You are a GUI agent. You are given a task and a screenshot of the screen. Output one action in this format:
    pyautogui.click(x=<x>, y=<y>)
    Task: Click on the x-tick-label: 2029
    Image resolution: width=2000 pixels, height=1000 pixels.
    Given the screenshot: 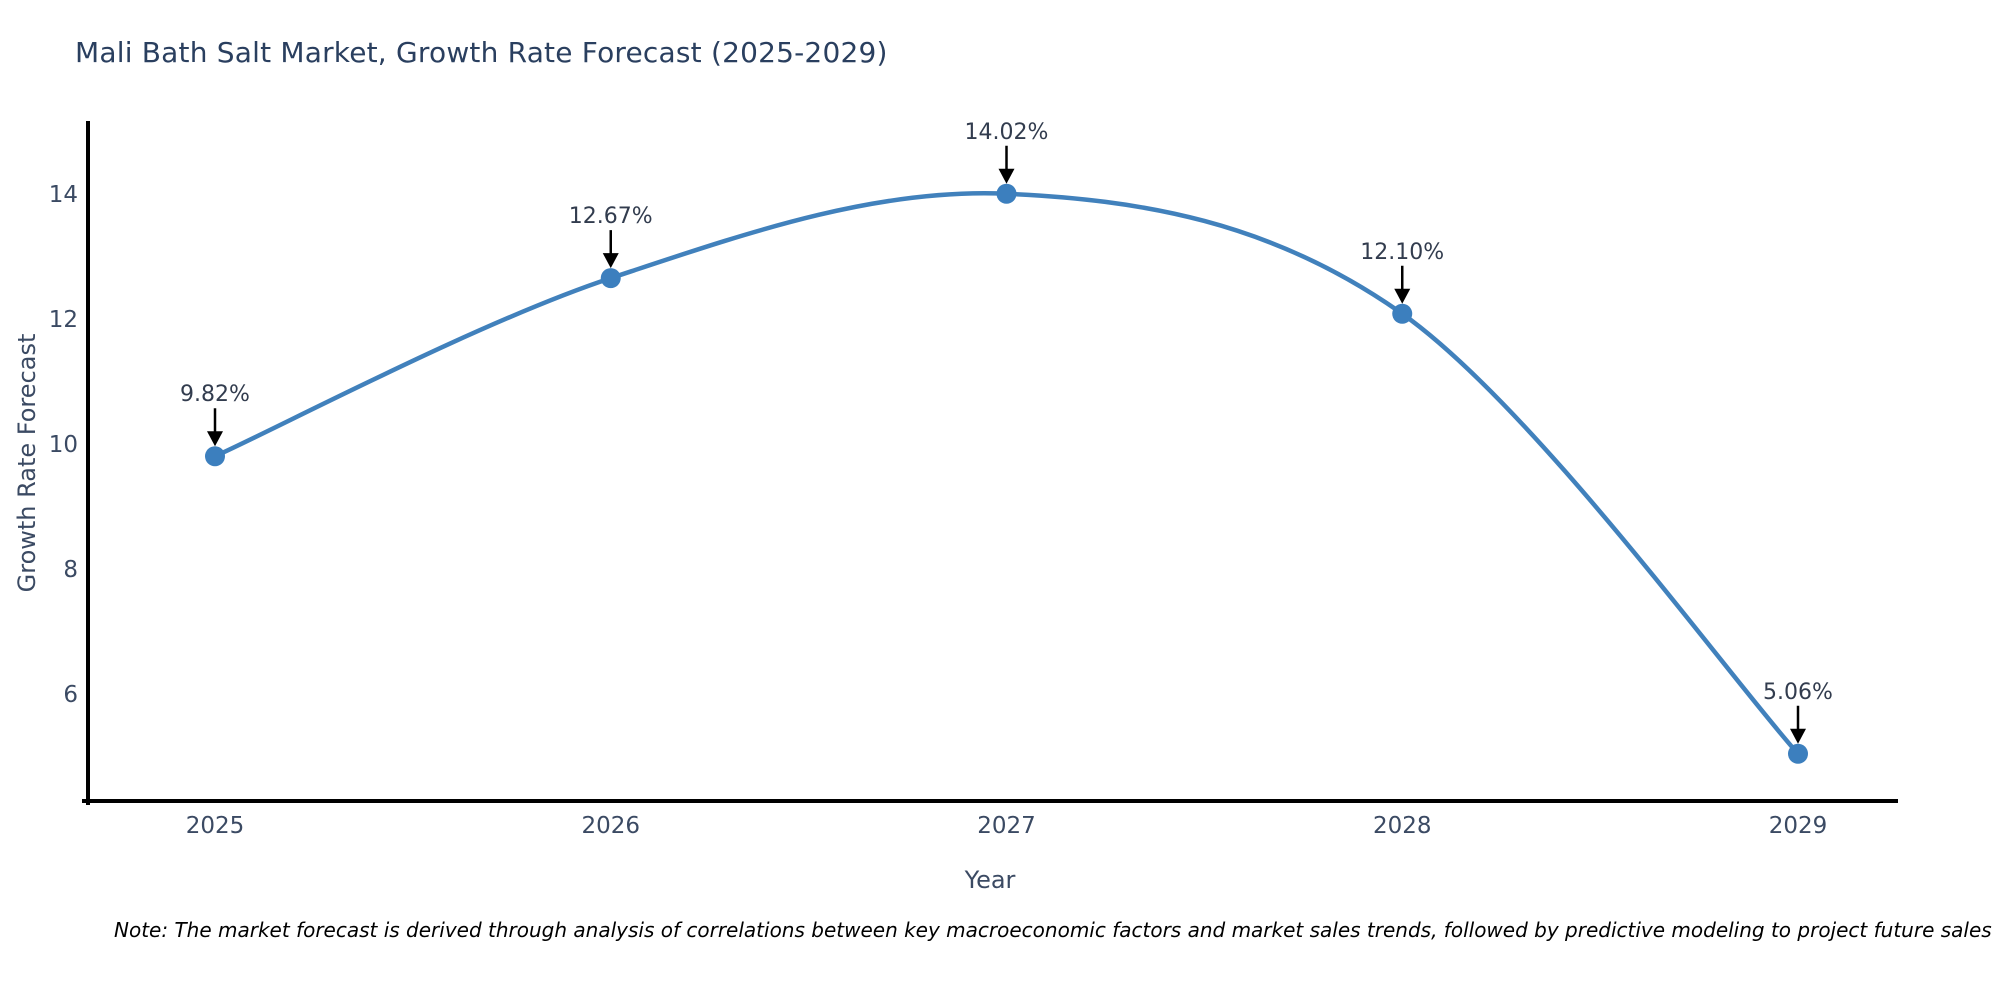 What is the action you would take?
    pyautogui.click(x=1798, y=826)
    